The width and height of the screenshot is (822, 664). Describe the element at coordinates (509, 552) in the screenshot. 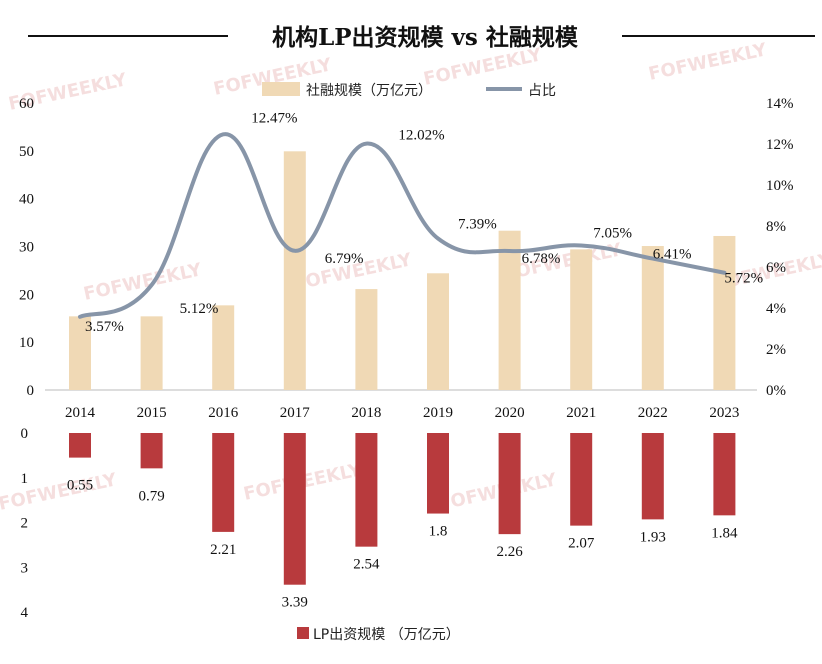

I see `lp-data-label: 2.26` at that location.